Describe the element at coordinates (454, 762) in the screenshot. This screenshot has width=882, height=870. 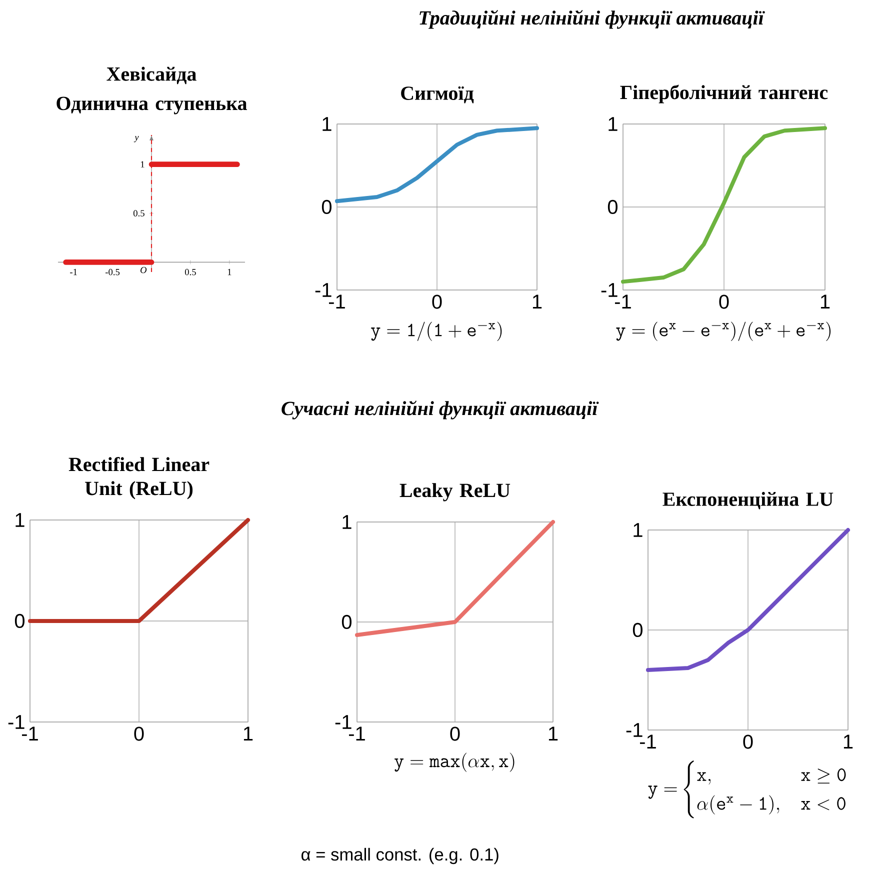
I see `x-axis-title: $\mathtt{y=max(\alpha x,x)}$` at that location.